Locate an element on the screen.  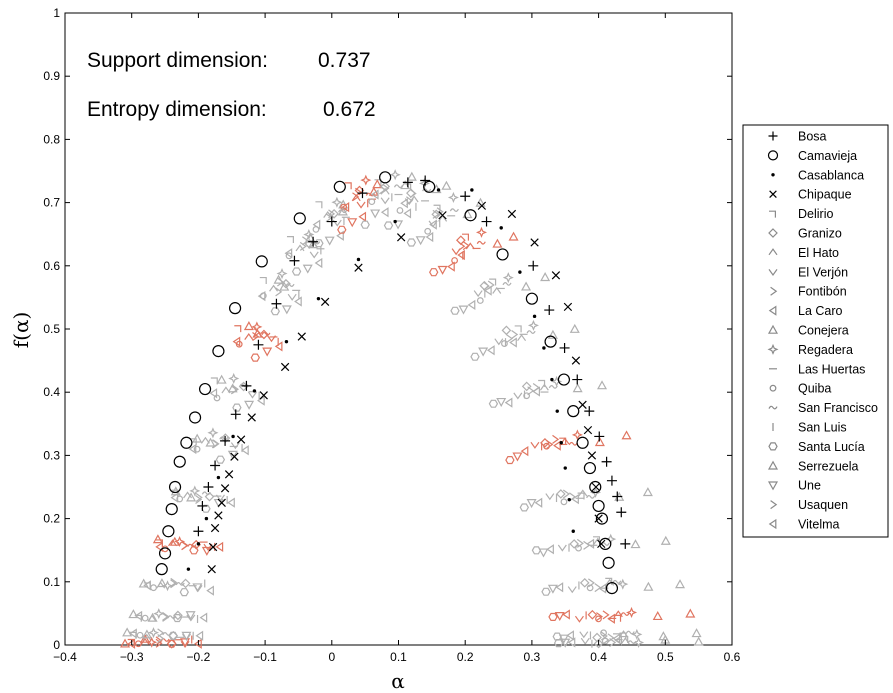
legend-box is located at coordinates (815, 331).